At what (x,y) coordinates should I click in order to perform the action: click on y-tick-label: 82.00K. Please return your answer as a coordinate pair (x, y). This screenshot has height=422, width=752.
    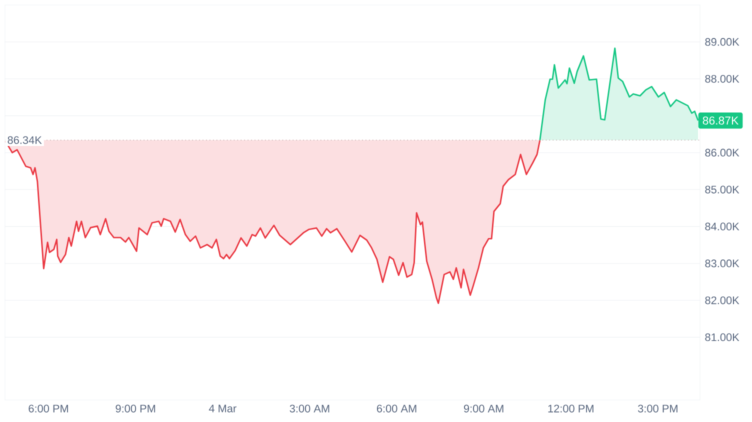
    Looking at the image, I should click on (722, 300).